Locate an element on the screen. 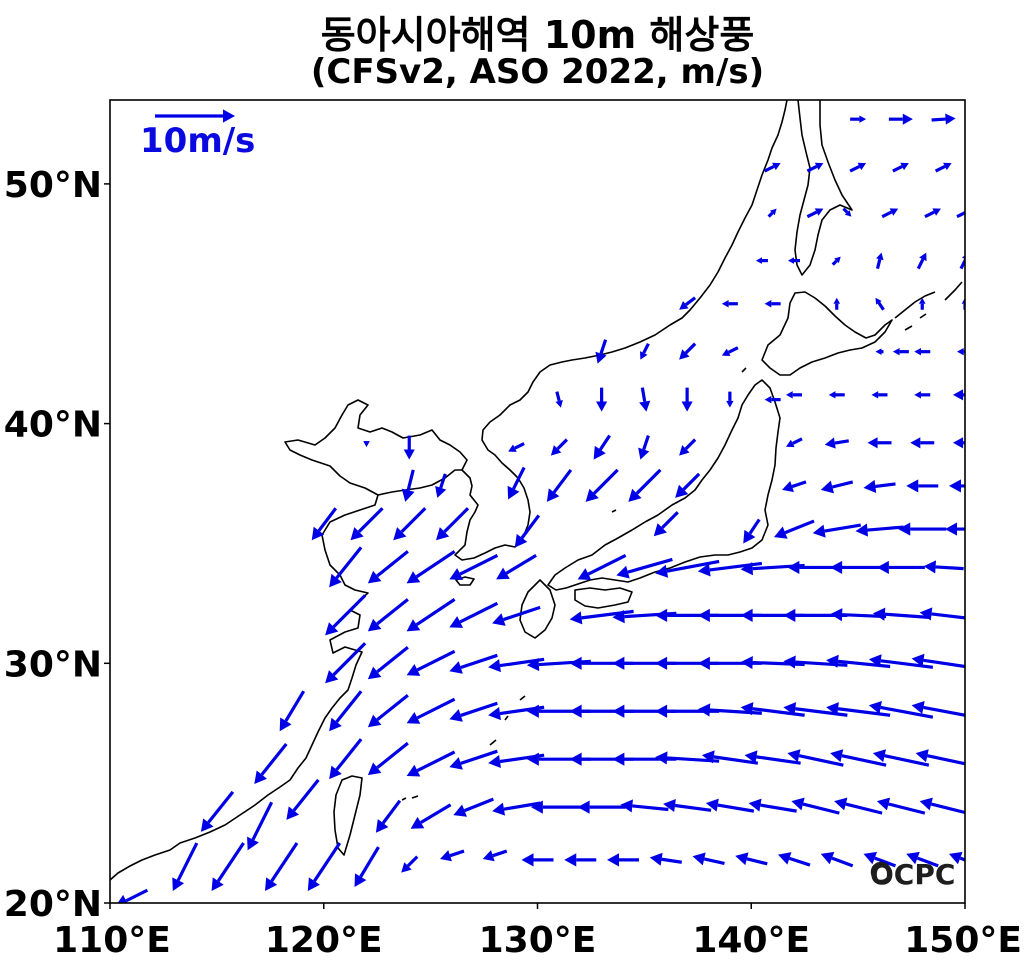 The image size is (1025, 970). y-tick-label: 30°N is located at coordinates (53, 664).